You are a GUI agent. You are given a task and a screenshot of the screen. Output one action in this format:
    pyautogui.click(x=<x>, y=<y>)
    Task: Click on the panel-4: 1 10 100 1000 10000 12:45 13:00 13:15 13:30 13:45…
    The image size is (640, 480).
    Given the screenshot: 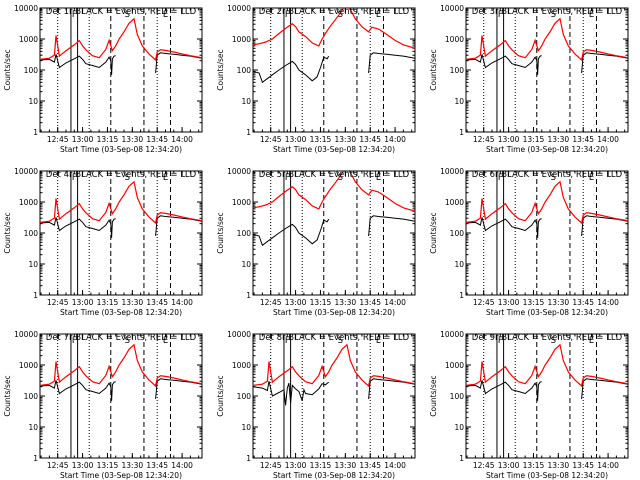 What is the action you would take?
    pyautogui.click(x=103, y=242)
    